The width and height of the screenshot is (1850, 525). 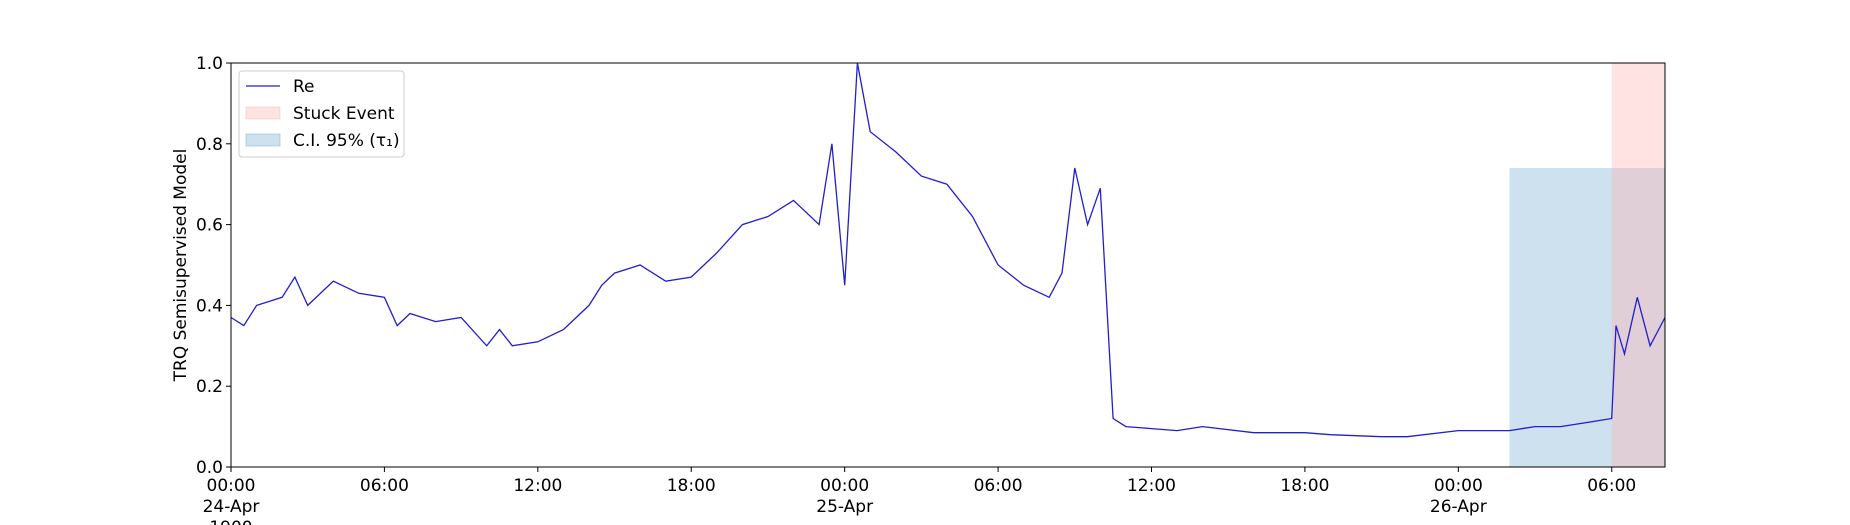 What do you see at coordinates (209, 468) in the screenshot?
I see `y-tick-label: 0.0` at bounding box center [209, 468].